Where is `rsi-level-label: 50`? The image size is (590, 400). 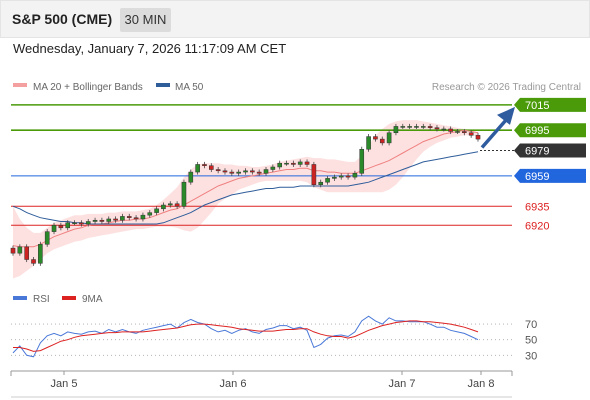 rsi-level-label: 50 is located at coordinates (531, 341).